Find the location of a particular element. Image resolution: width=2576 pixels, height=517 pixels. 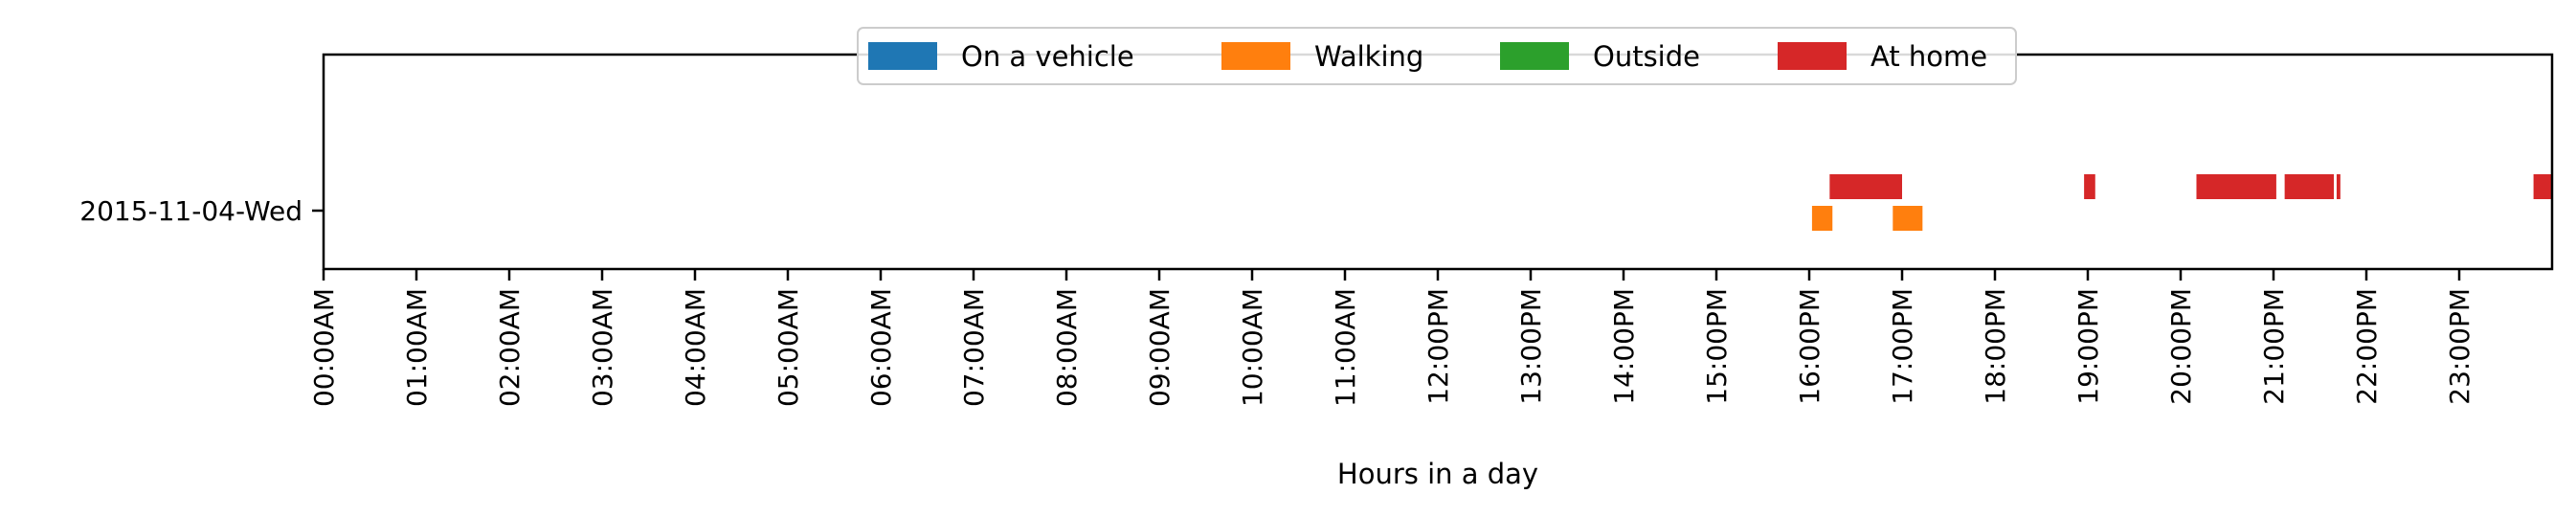

x-tick-label: 22:00PM is located at coordinates (2367, 346).